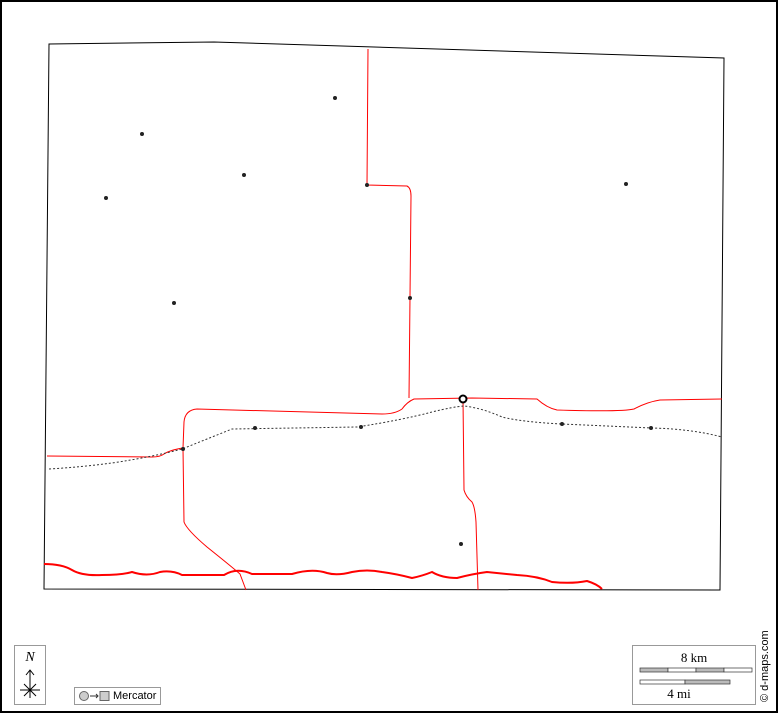 The height and width of the screenshot is (713, 778). What do you see at coordinates (765, 666) in the screenshot?
I see `credit: © d-maps.com` at bounding box center [765, 666].